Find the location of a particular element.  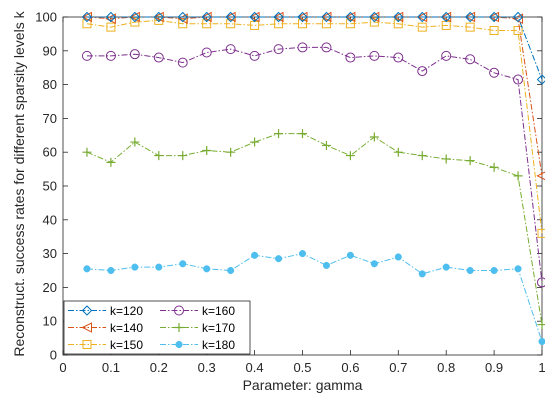

y-tick-label: 50 is located at coordinates (50, 186).